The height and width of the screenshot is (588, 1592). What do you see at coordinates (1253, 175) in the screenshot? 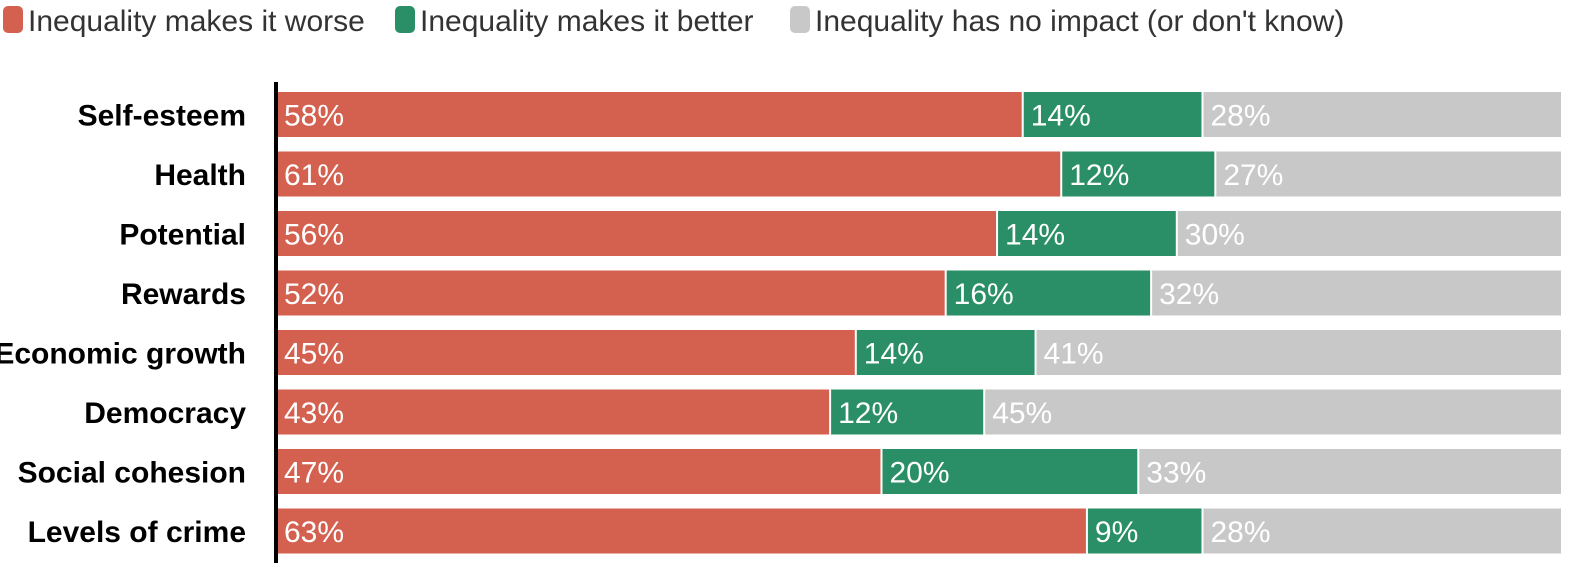
I see `bar-value-label: 27%` at bounding box center [1253, 175].